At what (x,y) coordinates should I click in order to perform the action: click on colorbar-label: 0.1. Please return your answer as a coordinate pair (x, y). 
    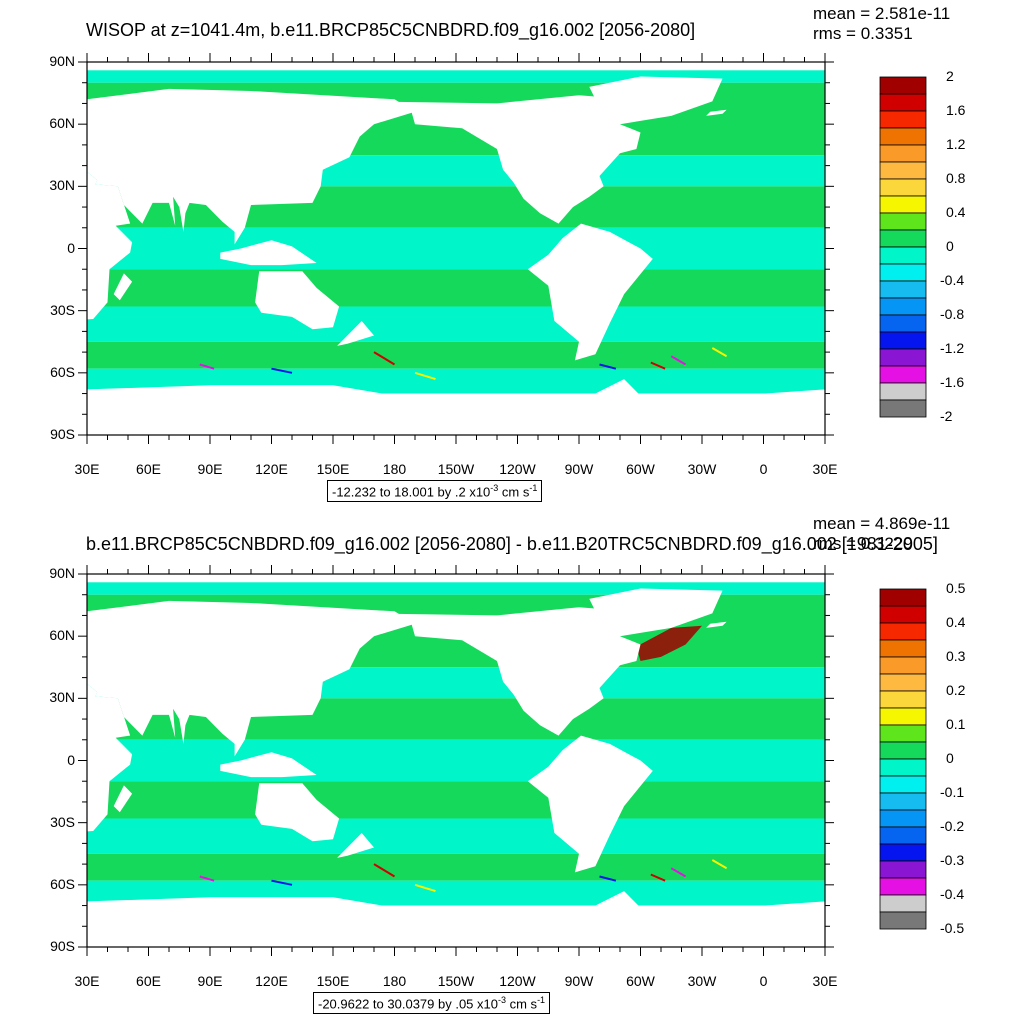
    Looking at the image, I should click on (956, 724).